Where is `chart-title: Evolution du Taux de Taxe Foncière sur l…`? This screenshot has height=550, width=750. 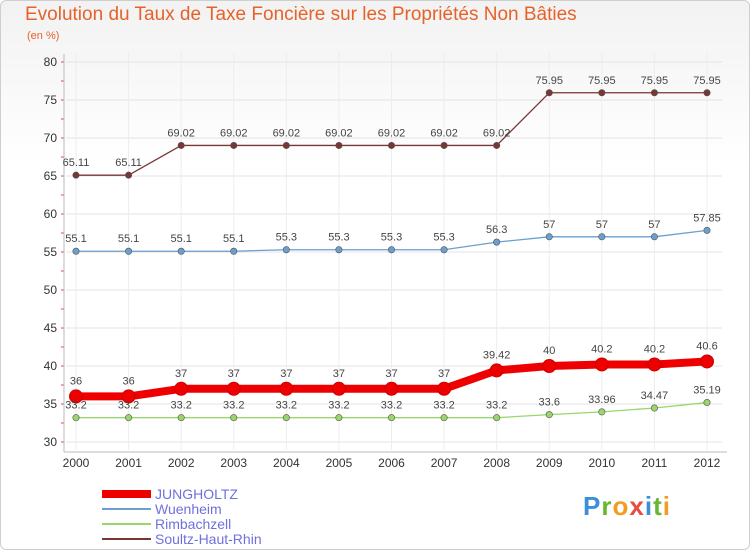
chart-title: Evolution du Taux de Taxe Foncière sur l… is located at coordinates (301, 14).